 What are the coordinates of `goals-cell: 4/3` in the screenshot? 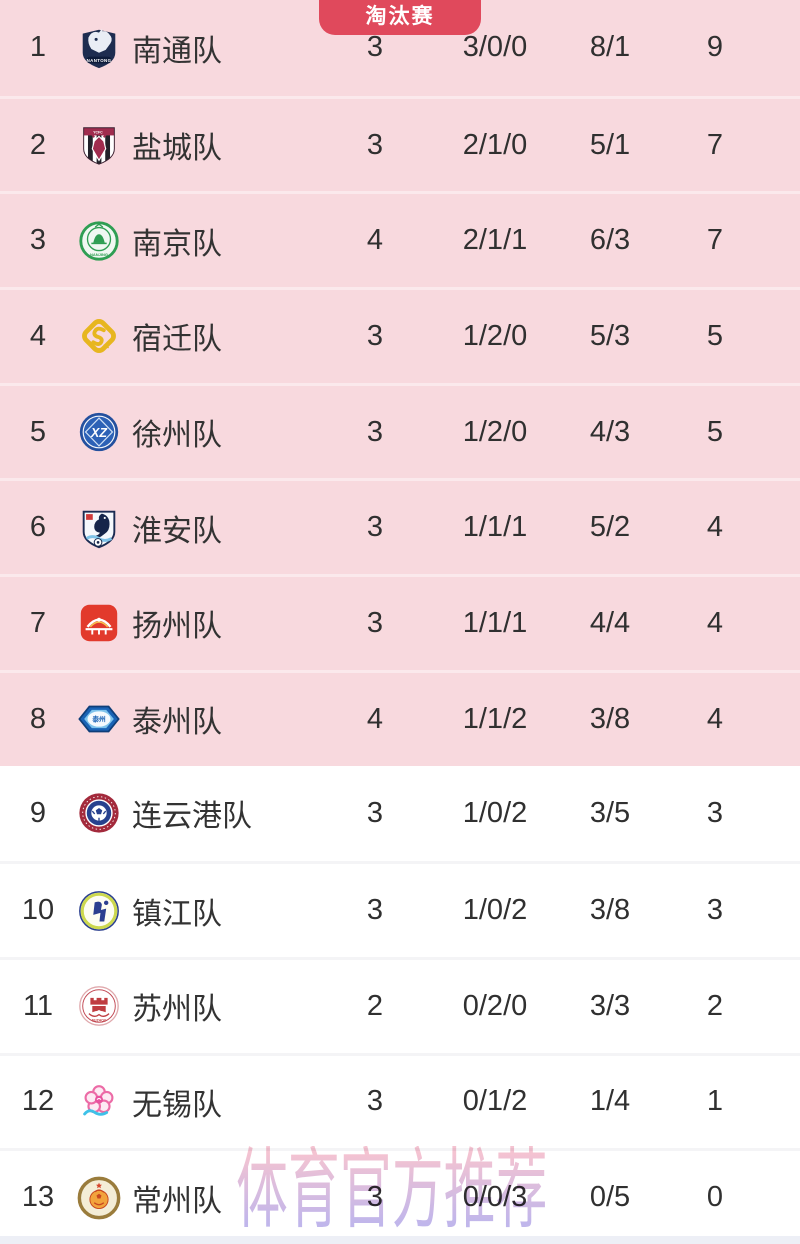 It's located at (610, 431).